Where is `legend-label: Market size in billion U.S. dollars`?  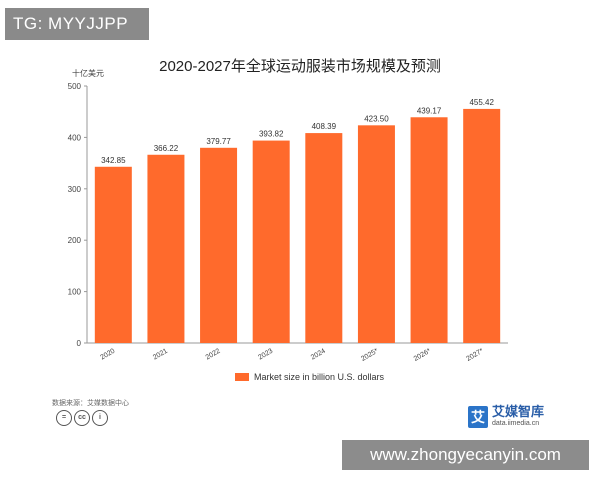 legend-label: Market size in billion U.S. dollars is located at coordinates (319, 377).